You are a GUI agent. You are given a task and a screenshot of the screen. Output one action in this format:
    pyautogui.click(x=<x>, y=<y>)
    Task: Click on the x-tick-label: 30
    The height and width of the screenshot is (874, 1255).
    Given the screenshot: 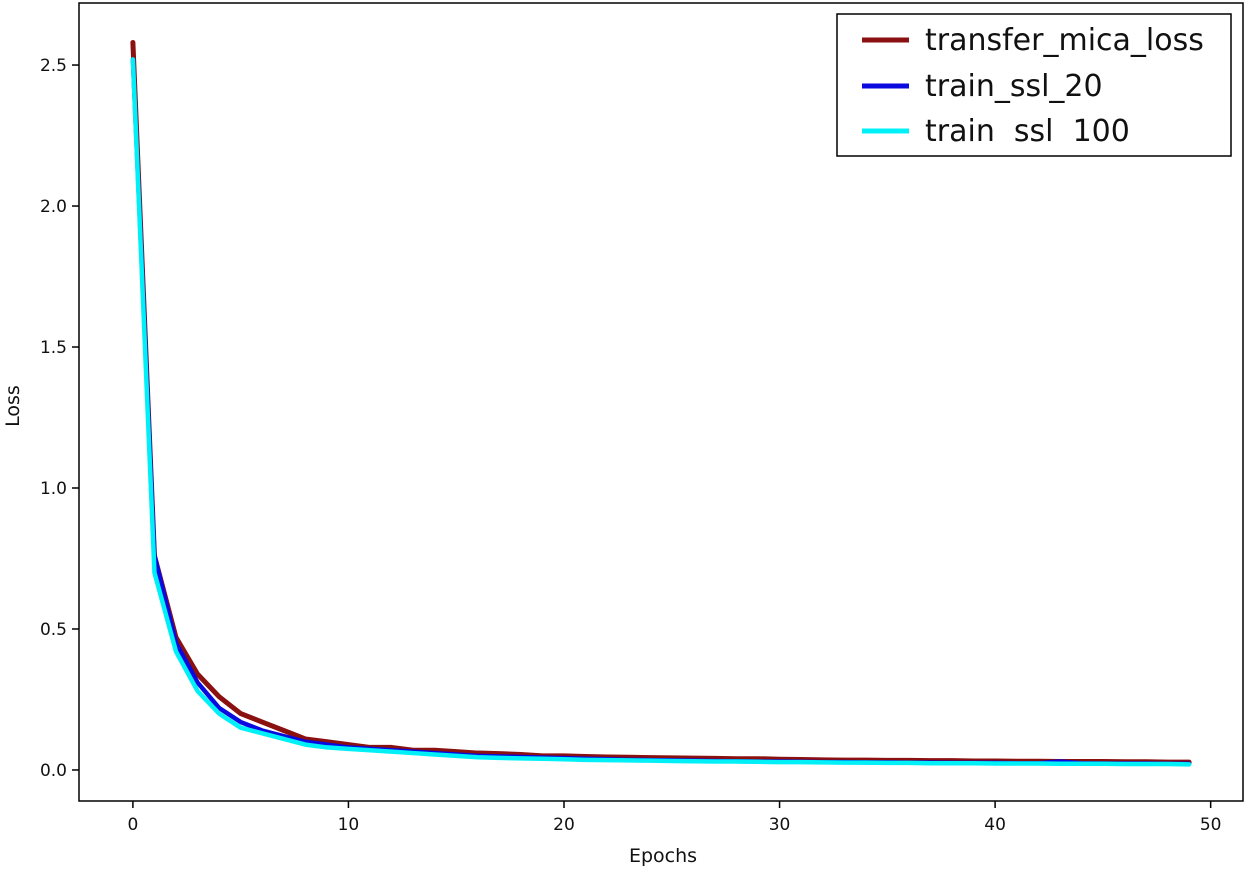 What is the action you would take?
    pyautogui.click(x=780, y=825)
    